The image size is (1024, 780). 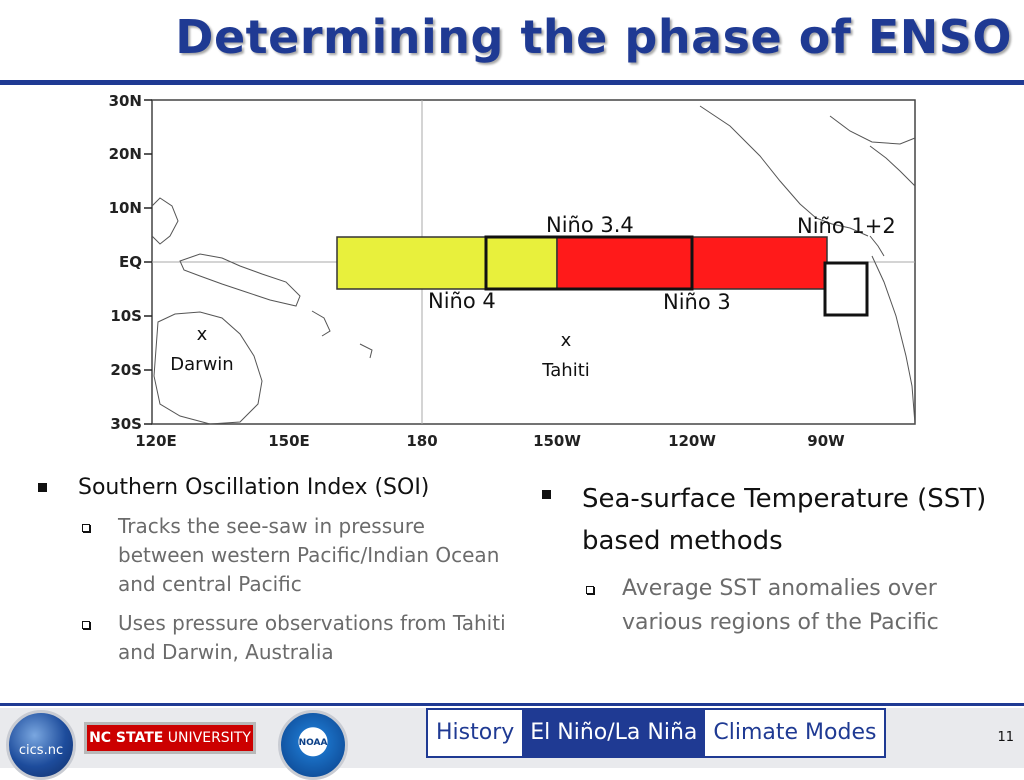 I want to click on lat-label: 10N, so click(x=125, y=208).